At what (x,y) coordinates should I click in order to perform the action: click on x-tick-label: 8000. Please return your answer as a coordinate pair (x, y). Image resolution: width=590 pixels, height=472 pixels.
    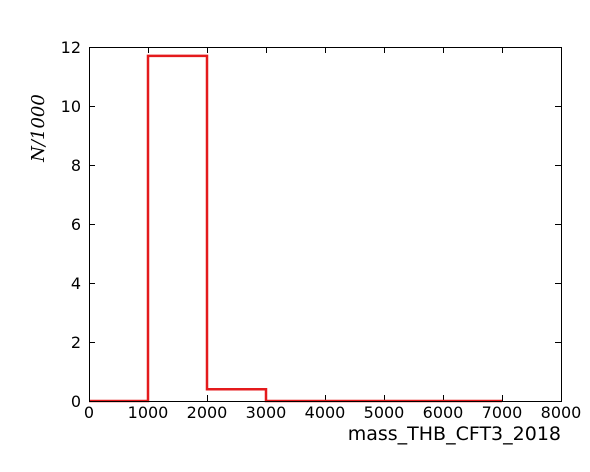
    Looking at the image, I should click on (561, 412).